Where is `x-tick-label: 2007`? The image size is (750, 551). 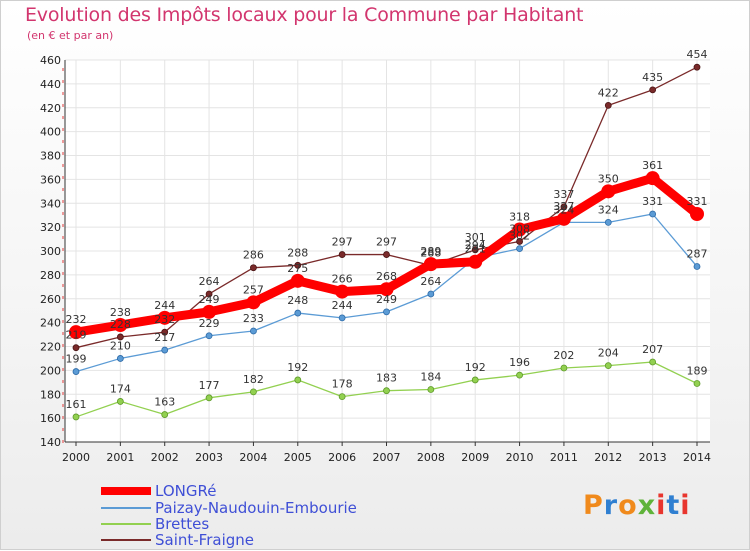
x-tick-label: 2007 is located at coordinates (387, 457).